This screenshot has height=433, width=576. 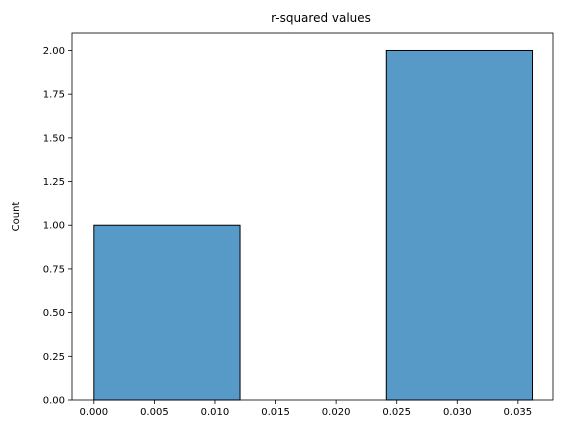 What do you see at coordinates (457, 412) in the screenshot?
I see `x-tick-label-6: 0.030` at bounding box center [457, 412].